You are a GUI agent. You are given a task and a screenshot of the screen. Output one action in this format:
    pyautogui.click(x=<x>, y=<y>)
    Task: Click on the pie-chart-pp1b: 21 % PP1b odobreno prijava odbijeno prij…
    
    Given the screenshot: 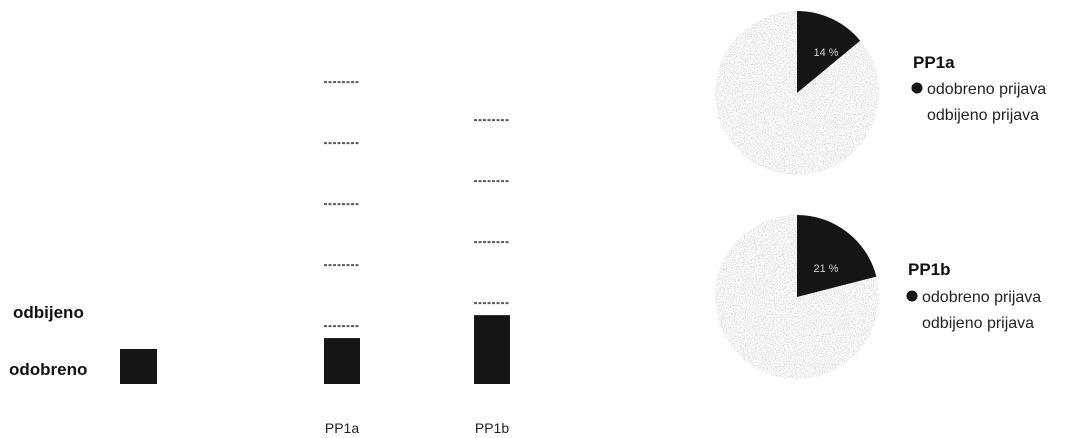 What is the action you would take?
    pyautogui.click(x=878, y=297)
    